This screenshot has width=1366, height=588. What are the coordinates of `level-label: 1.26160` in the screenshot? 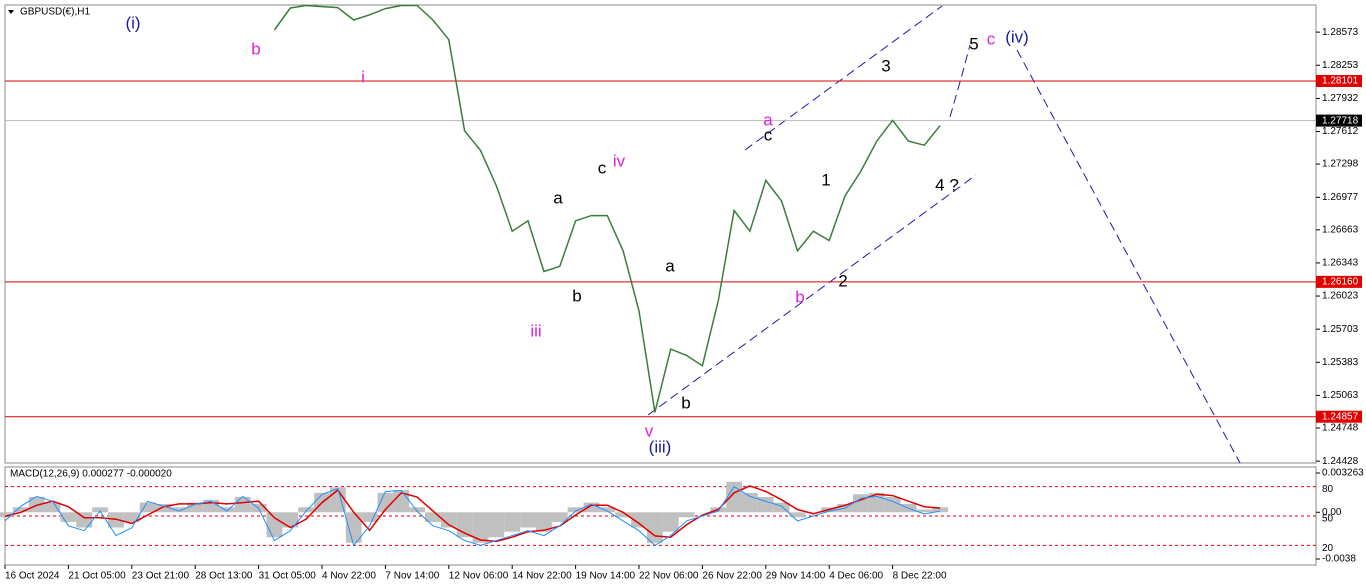 It's located at (1340, 282).